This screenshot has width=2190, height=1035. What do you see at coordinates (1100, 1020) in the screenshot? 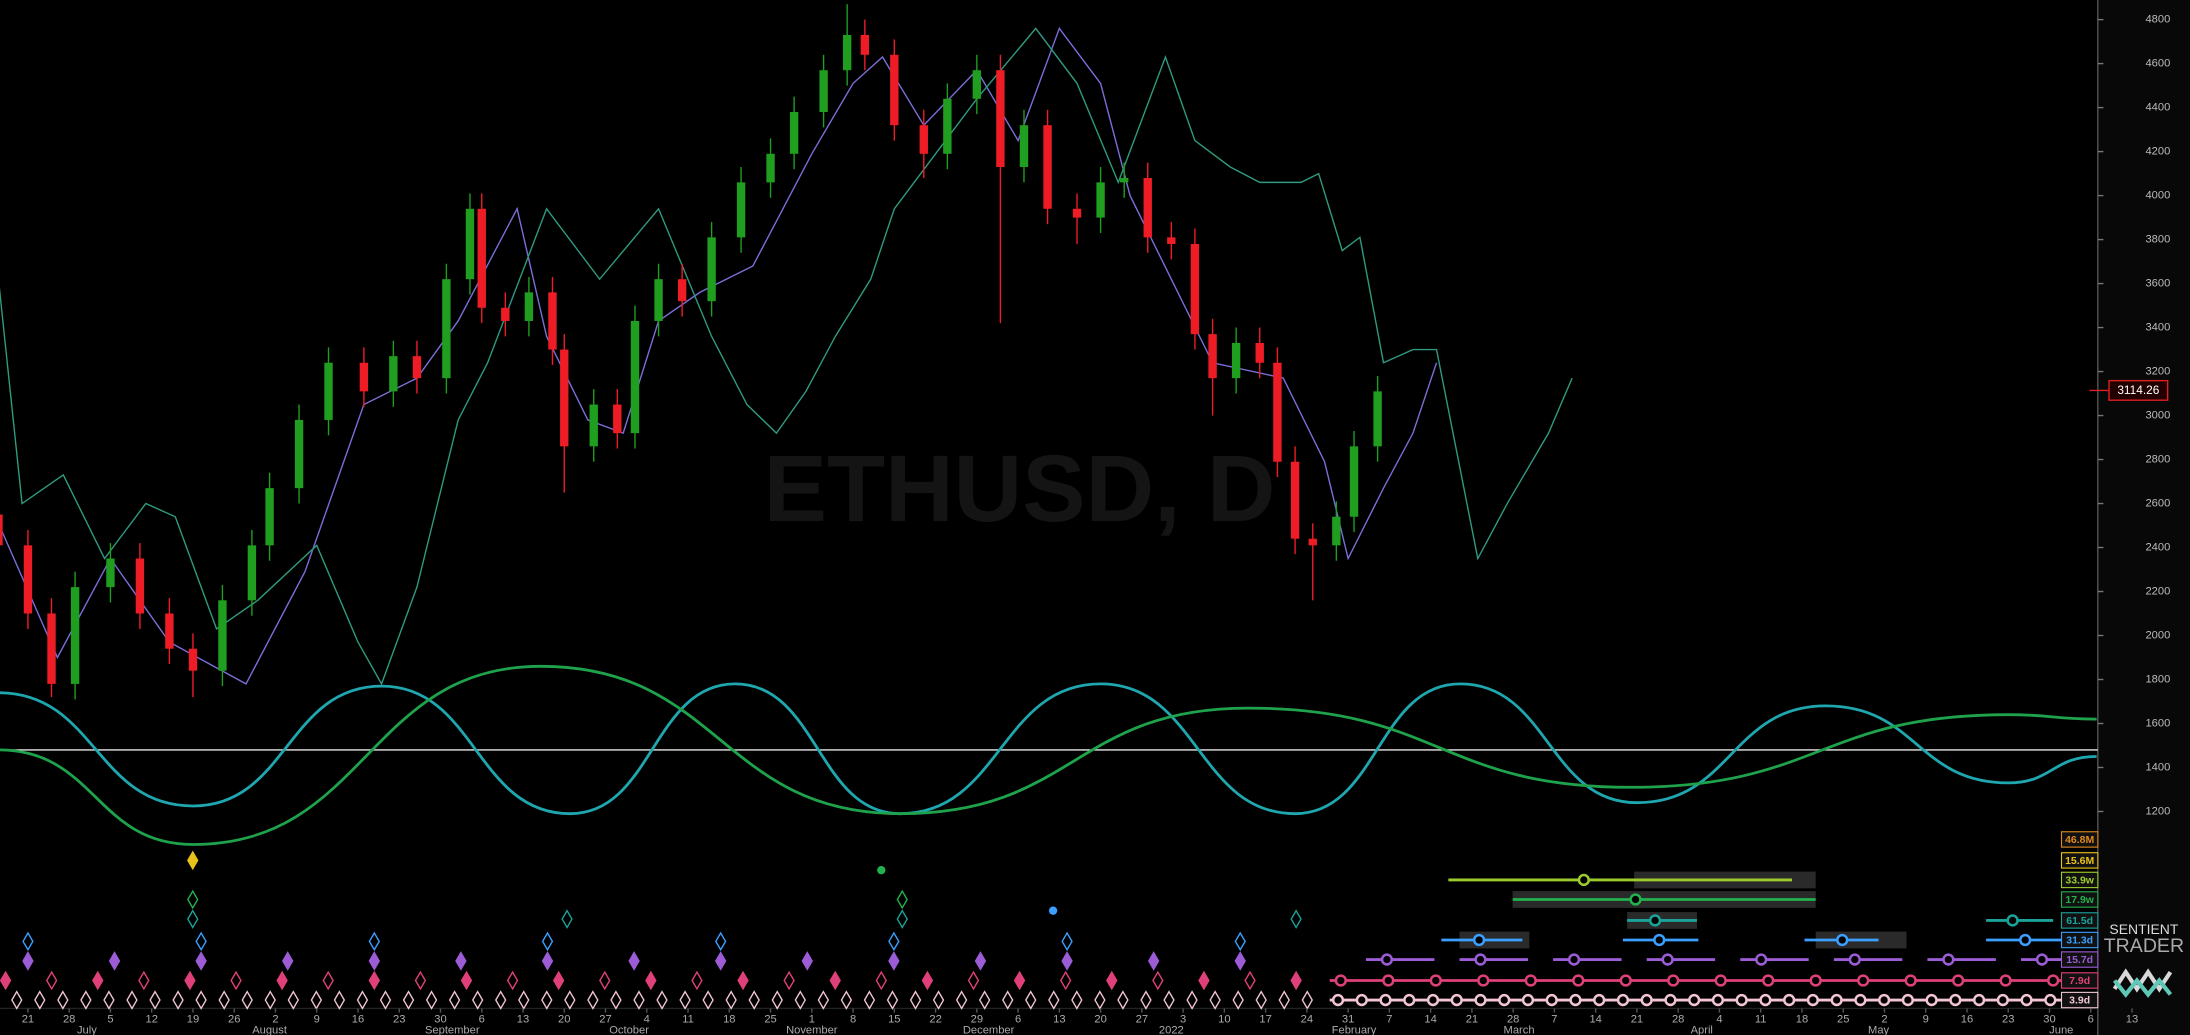
I see `x-tick-label: 20` at bounding box center [1100, 1020].